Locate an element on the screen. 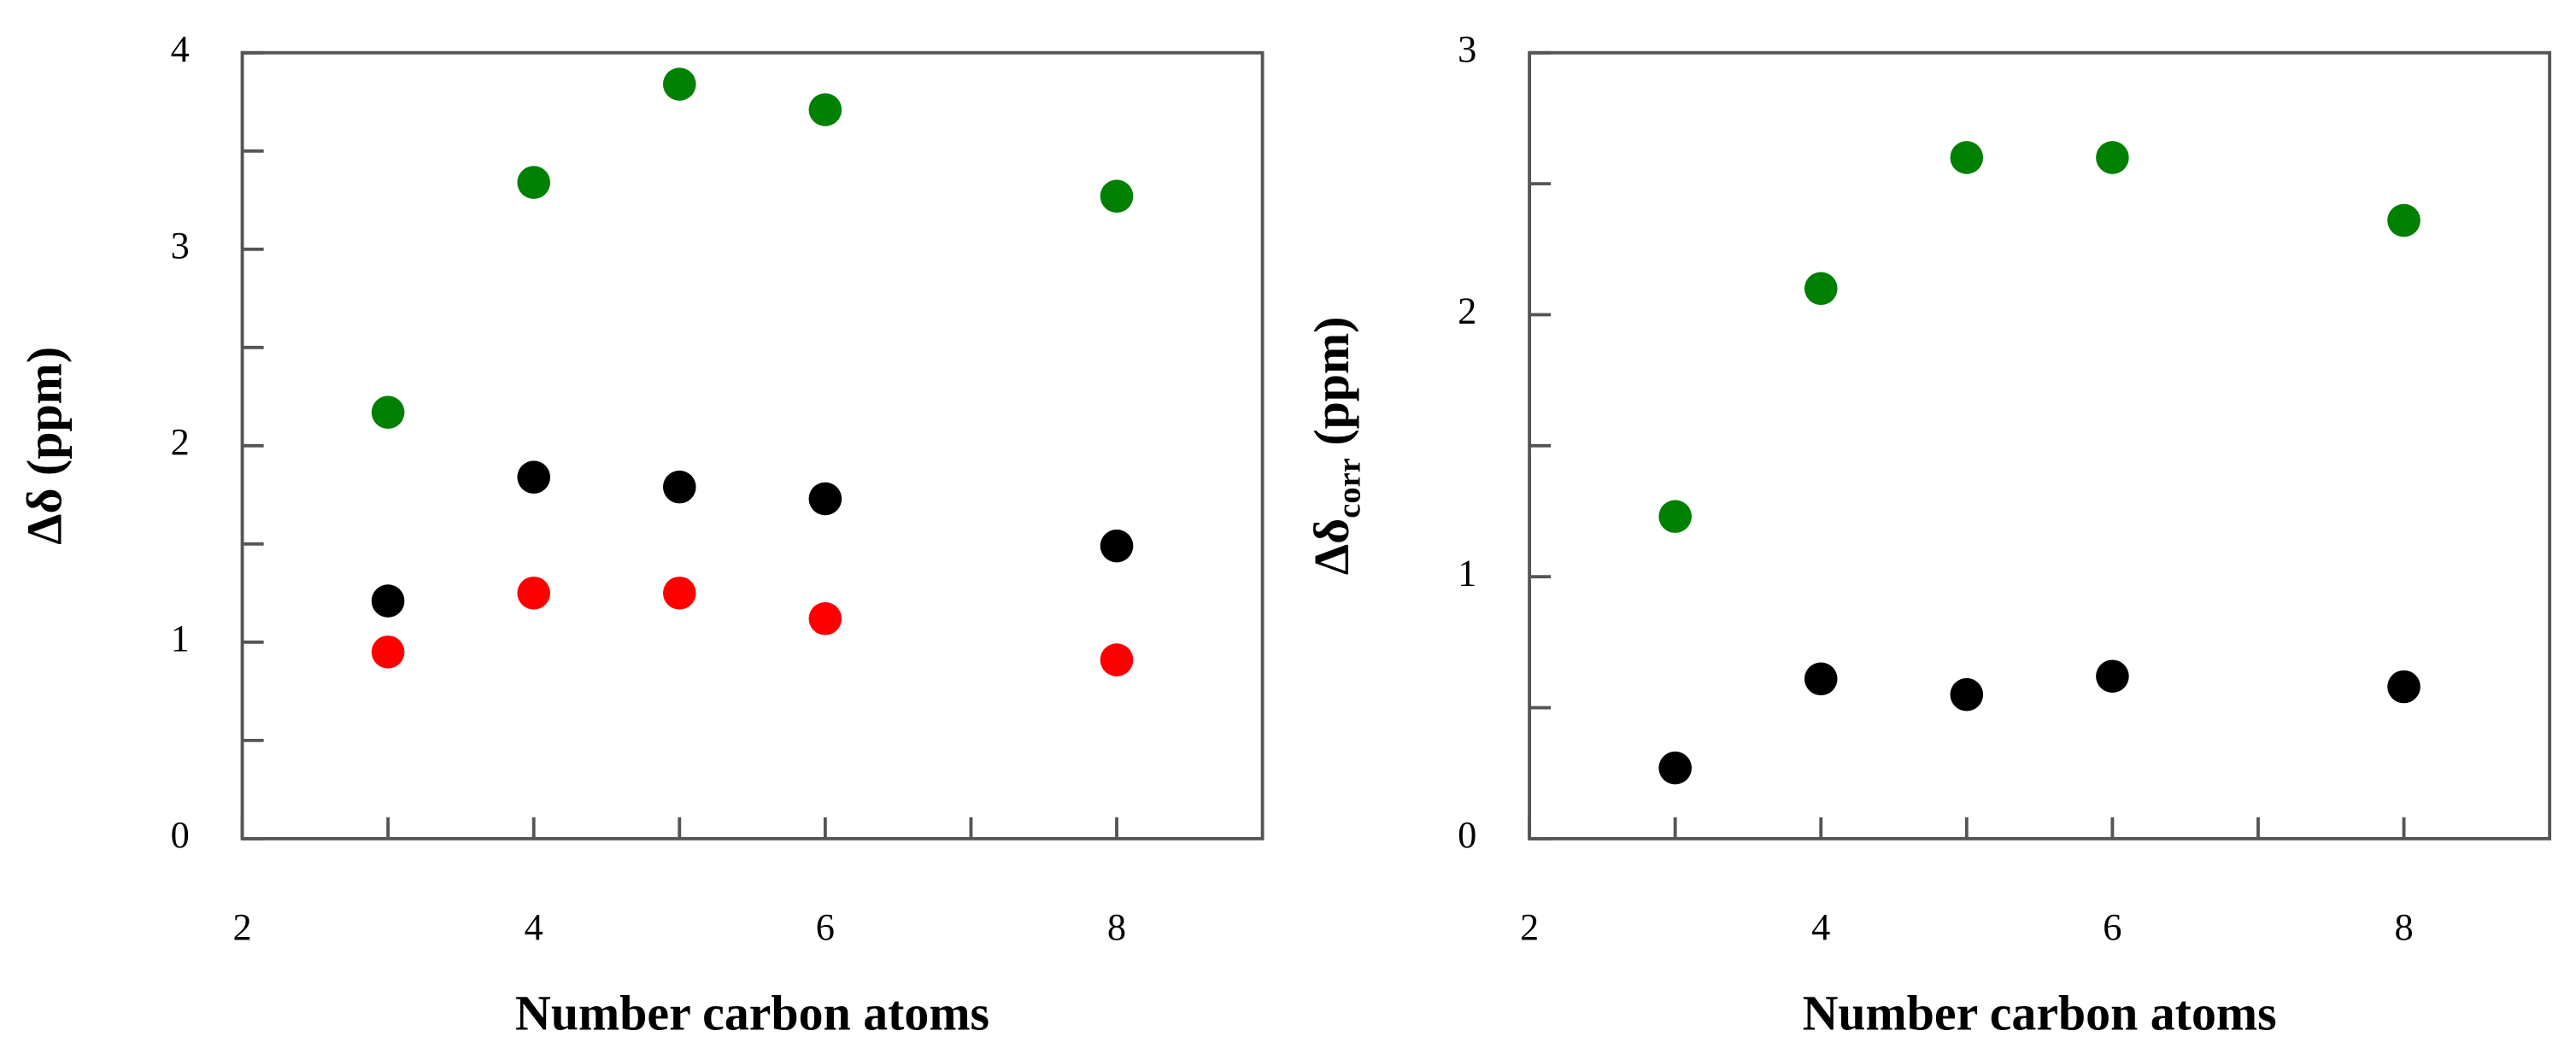 Image resolution: width=2576 pixels, height=1060 pixels. y-title-main: Δδ is located at coordinates (1331, 546).